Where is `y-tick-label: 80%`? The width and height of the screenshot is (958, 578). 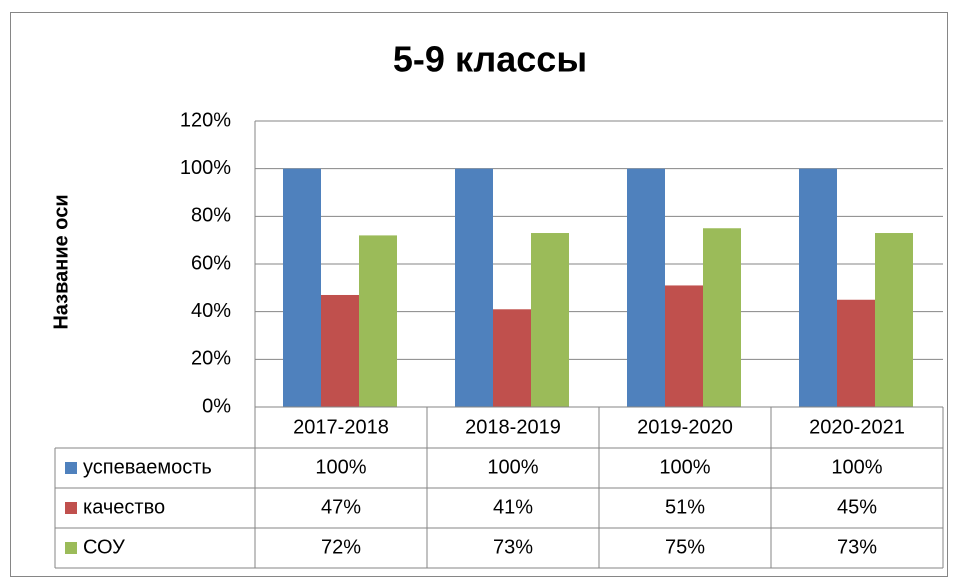 y-tick-label: 80% is located at coordinates (211, 216).